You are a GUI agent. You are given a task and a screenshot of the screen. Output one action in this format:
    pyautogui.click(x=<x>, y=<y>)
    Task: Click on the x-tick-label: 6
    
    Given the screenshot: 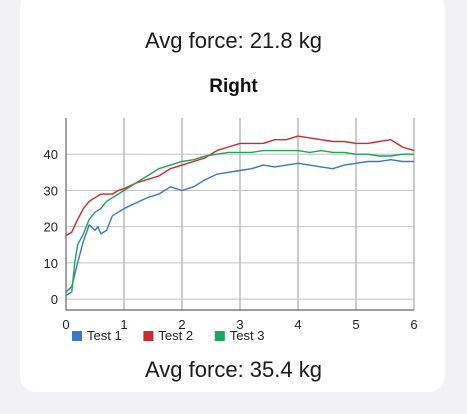 What is the action you would take?
    pyautogui.click(x=413, y=324)
    